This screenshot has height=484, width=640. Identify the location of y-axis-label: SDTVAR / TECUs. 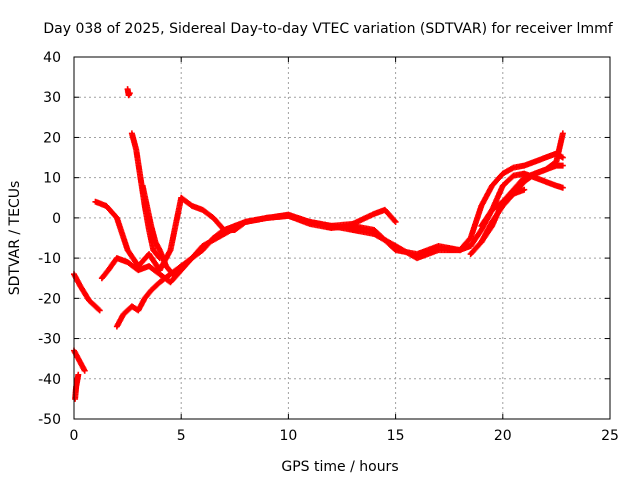
(15, 238).